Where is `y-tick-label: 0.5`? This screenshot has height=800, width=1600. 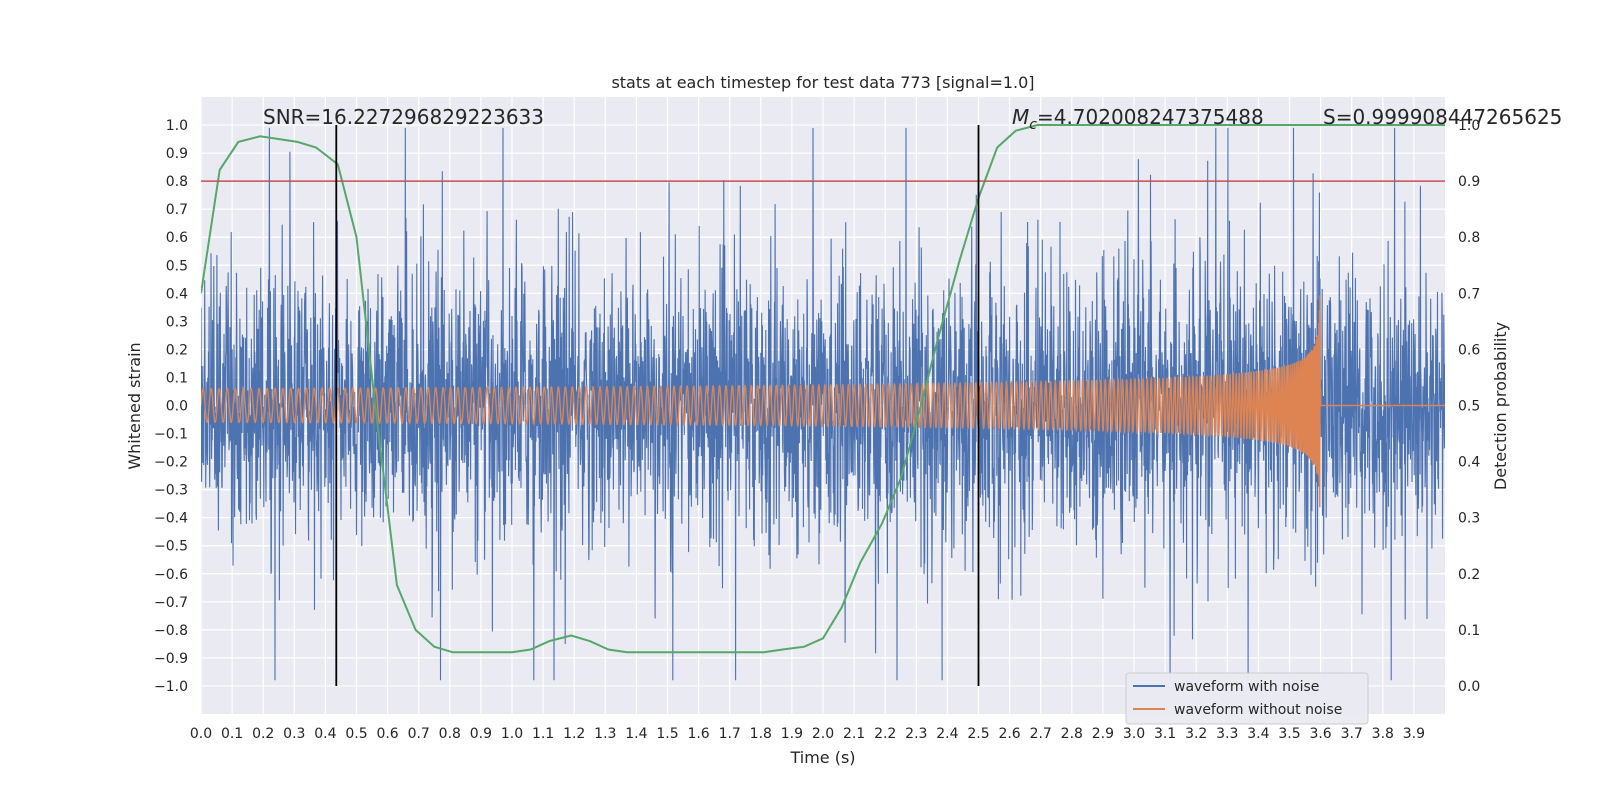 y-tick-label: 0.5 is located at coordinates (177, 266).